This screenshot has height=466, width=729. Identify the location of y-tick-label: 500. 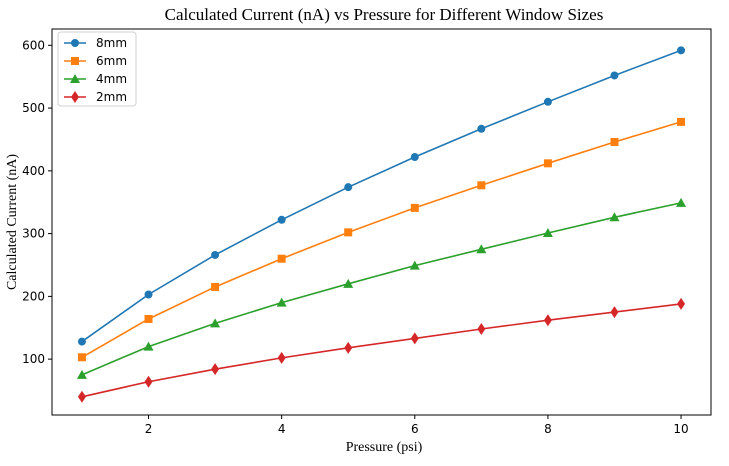
(33, 108).